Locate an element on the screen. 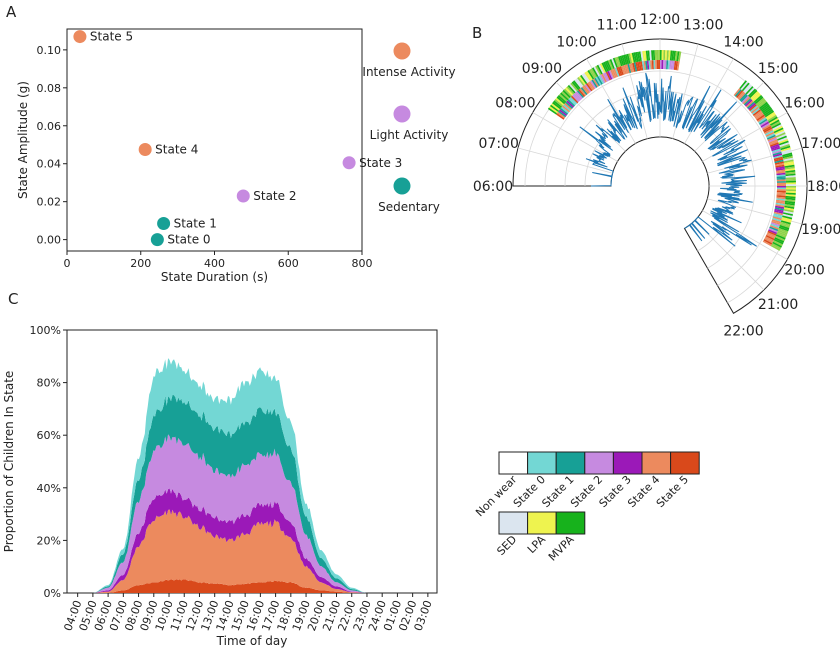 The image size is (840, 649). y-tick-label: 0.10 is located at coordinates (49, 50).